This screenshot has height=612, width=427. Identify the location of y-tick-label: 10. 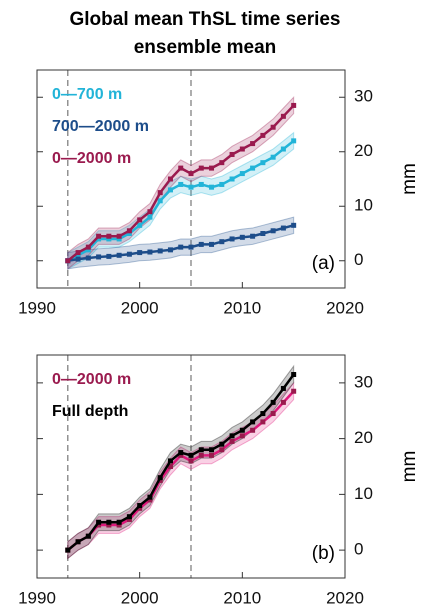
(363, 205).